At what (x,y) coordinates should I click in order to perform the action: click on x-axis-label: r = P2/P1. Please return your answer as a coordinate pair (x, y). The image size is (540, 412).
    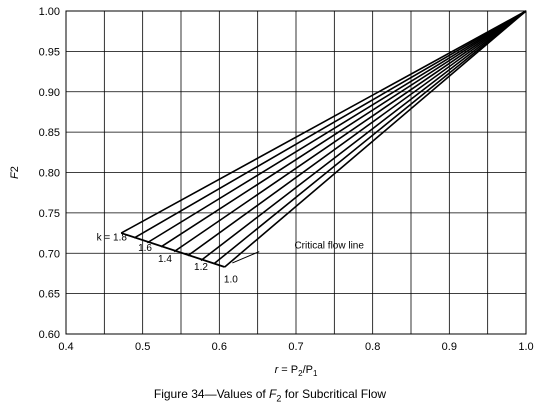
    Looking at the image, I should click on (296, 371).